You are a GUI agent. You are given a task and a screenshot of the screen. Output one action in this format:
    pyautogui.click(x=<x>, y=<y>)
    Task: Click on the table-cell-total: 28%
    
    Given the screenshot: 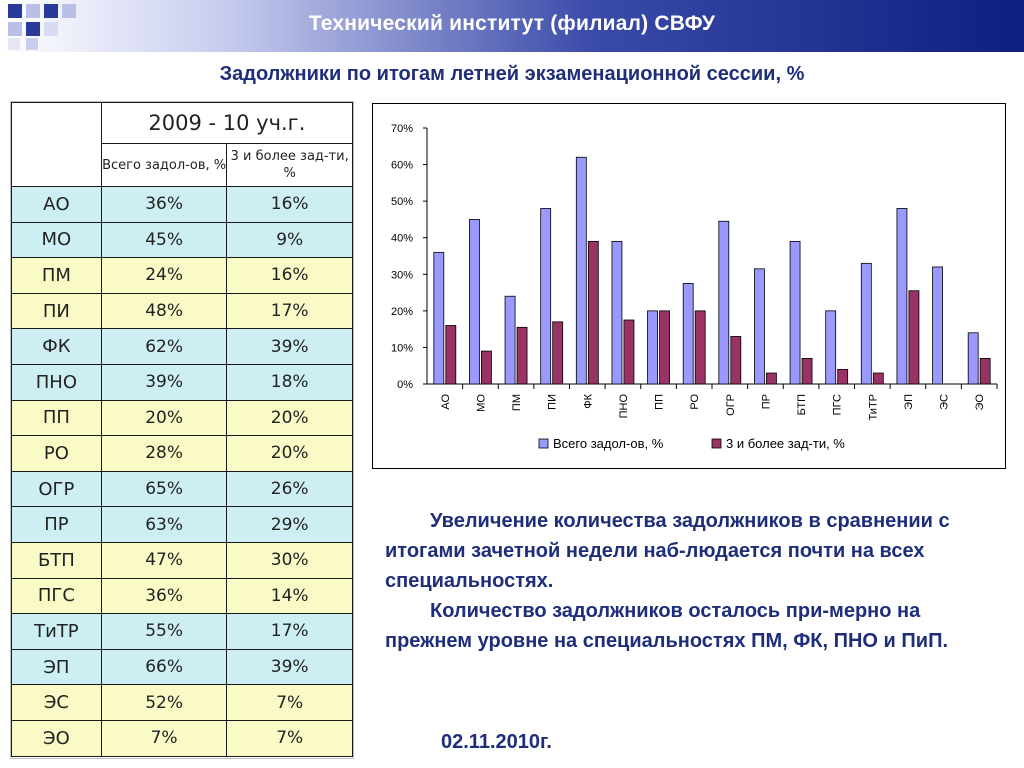 What is the action you would take?
    pyautogui.click(x=164, y=453)
    